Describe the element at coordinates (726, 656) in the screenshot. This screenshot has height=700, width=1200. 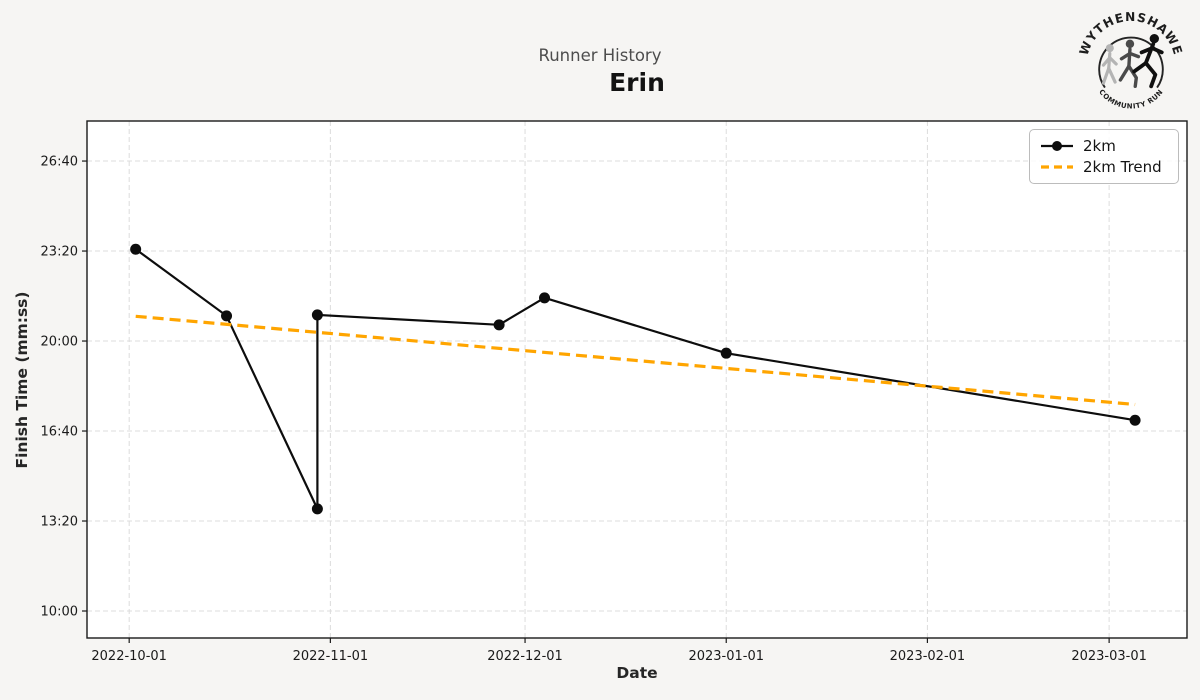
I see `x-tick-label: 2023-01-01` at that location.